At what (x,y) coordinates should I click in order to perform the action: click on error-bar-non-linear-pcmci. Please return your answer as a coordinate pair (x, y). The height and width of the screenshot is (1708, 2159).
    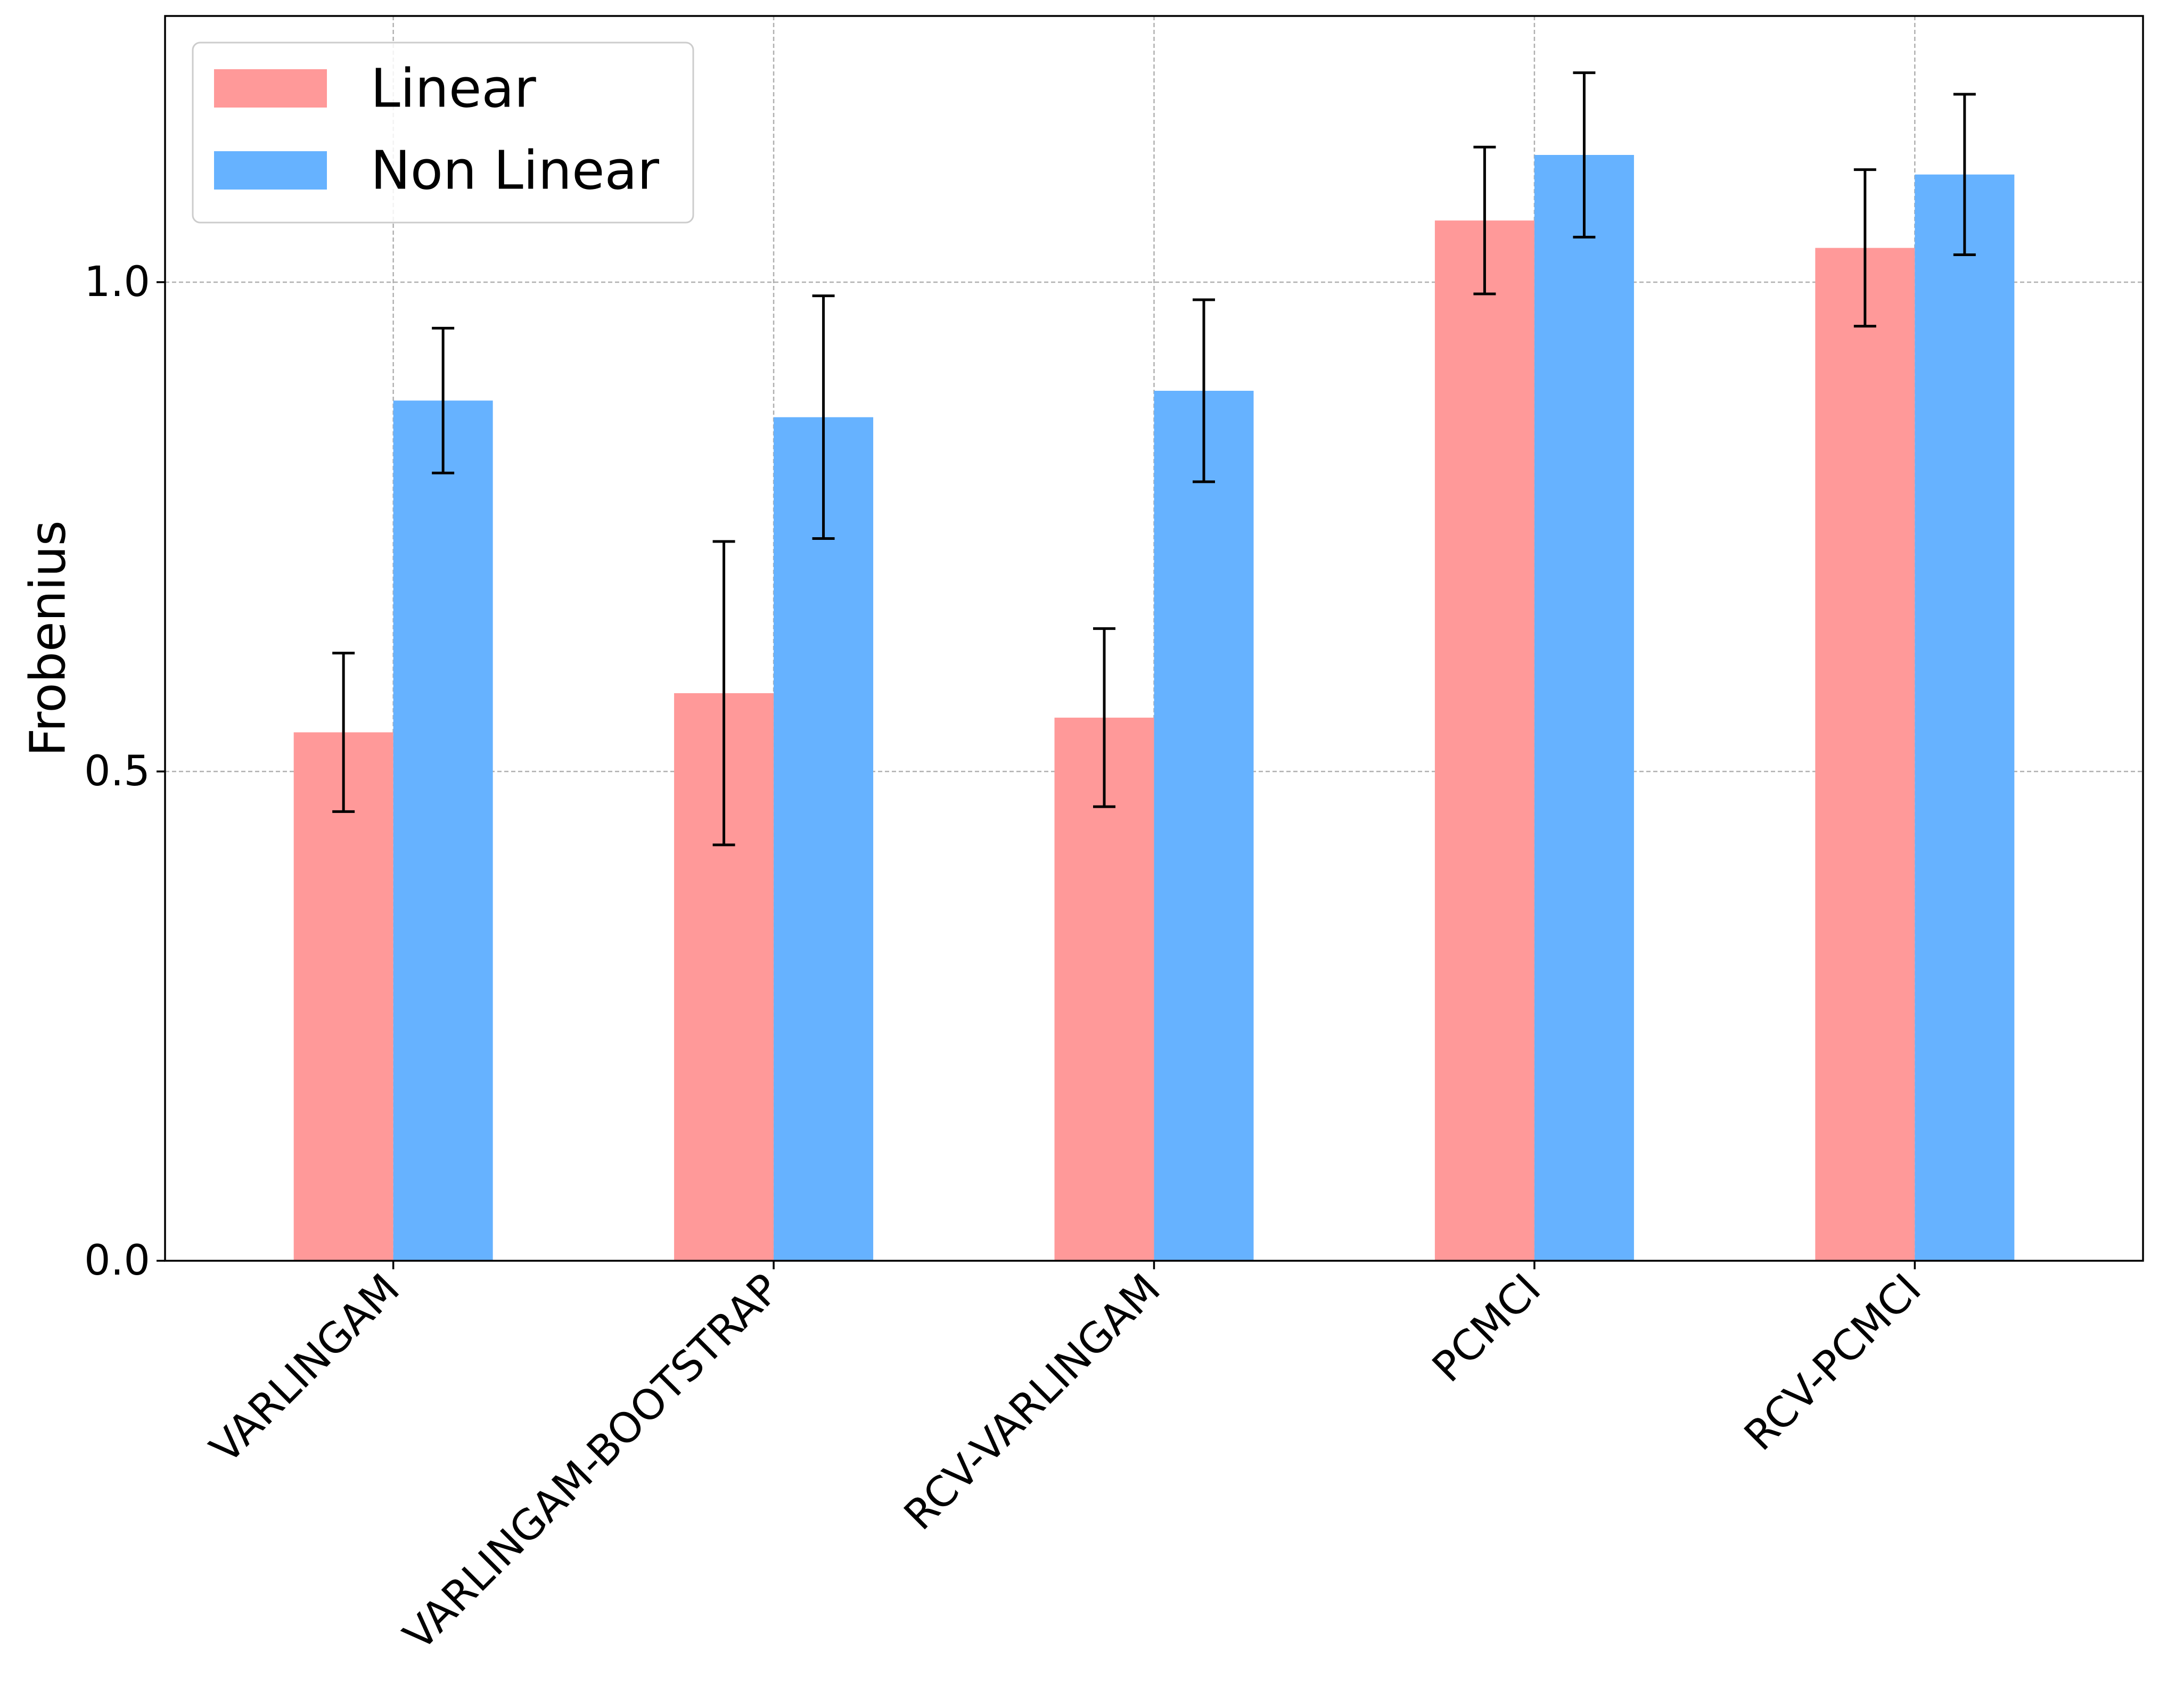
    Looking at the image, I should click on (1584, 155).